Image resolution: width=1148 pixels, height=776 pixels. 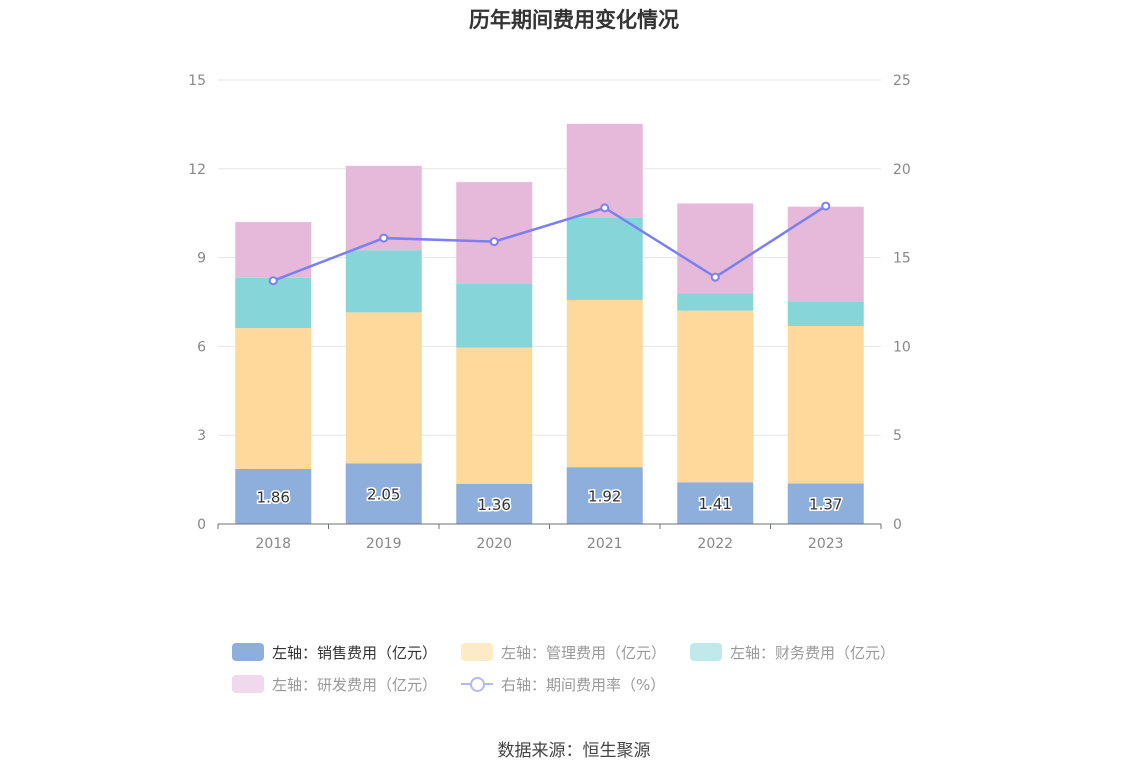 I want to click on data-label: 1.92, so click(x=604, y=497).